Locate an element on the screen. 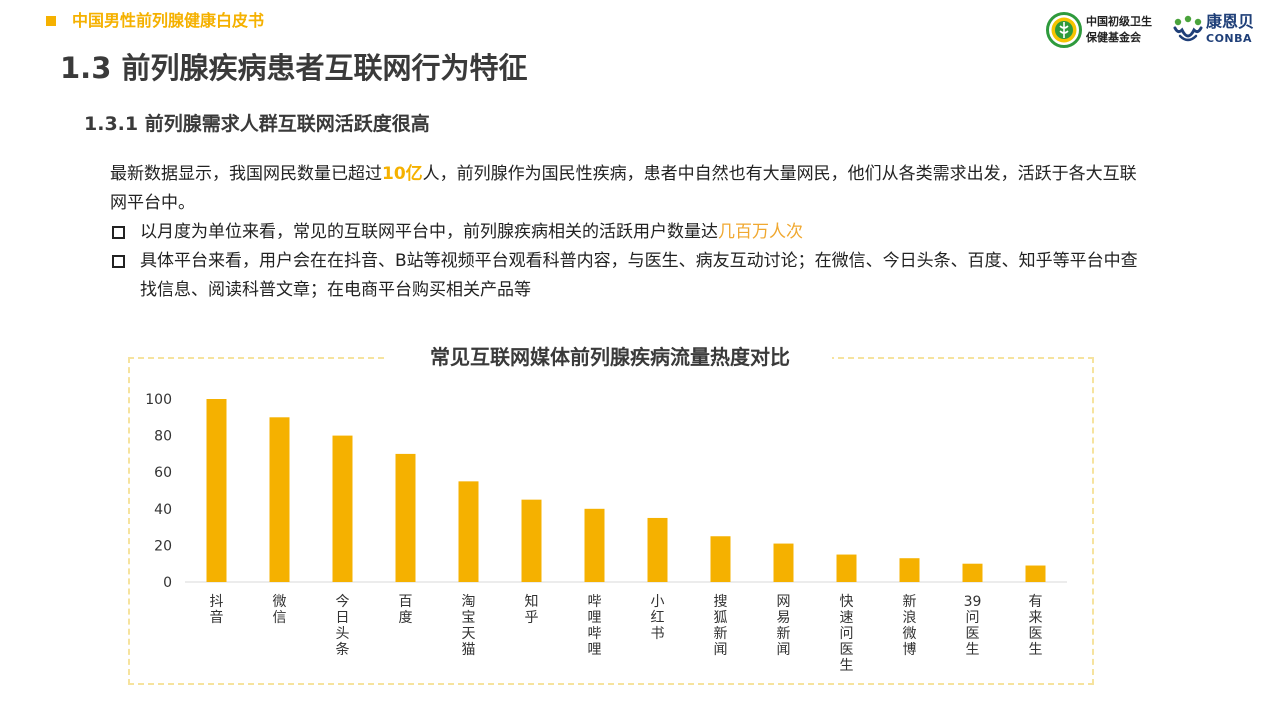 The height and width of the screenshot is (720, 1280). y-tick-label: 100 is located at coordinates (158, 400).